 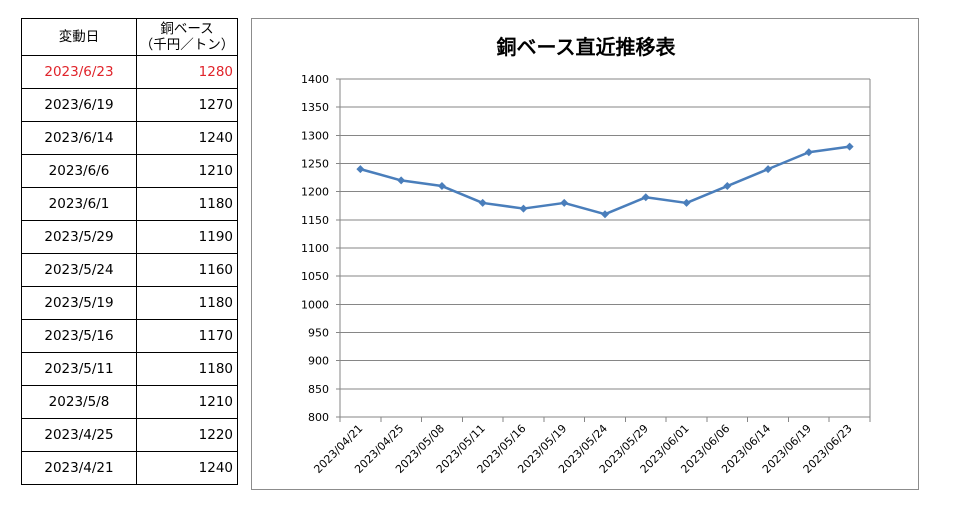 What do you see at coordinates (79, 138) in the screenshot?
I see `row-date: 2023/6/14` at bounding box center [79, 138].